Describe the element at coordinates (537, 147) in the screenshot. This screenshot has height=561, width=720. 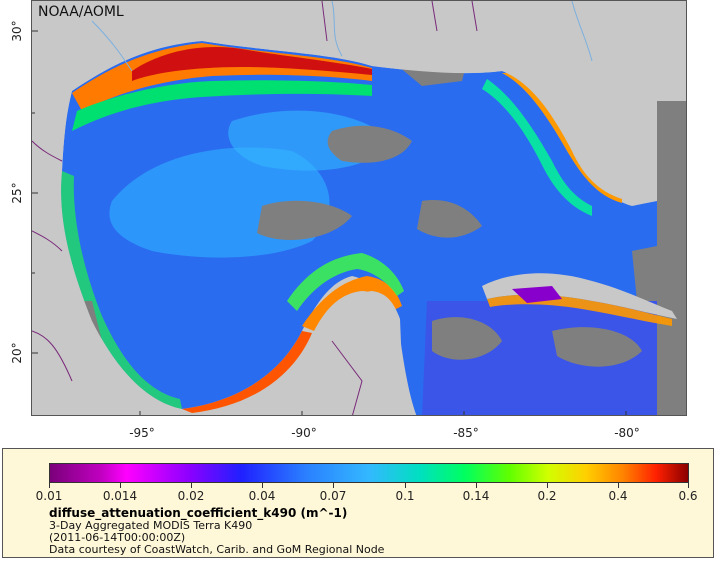
I see `florida-shelf-green` at that location.